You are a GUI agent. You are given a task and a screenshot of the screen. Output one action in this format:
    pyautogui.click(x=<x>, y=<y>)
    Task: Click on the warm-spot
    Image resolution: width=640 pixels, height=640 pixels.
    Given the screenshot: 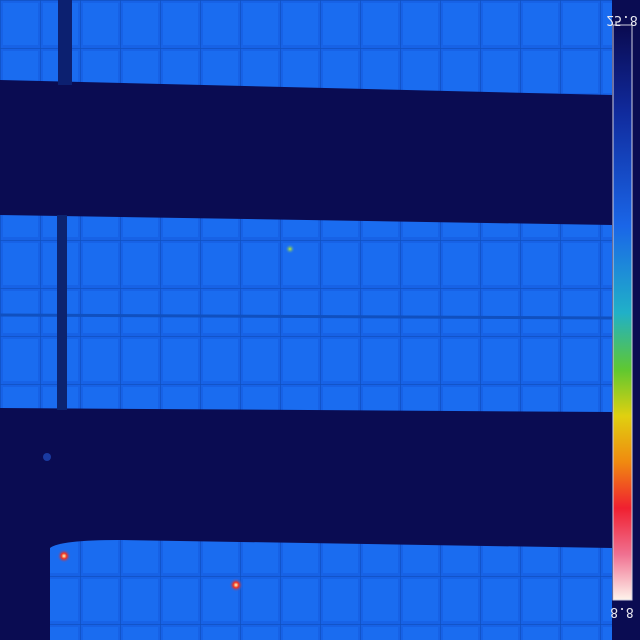 What is the action you would take?
    pyautogui.click(x=290, y=249)
    